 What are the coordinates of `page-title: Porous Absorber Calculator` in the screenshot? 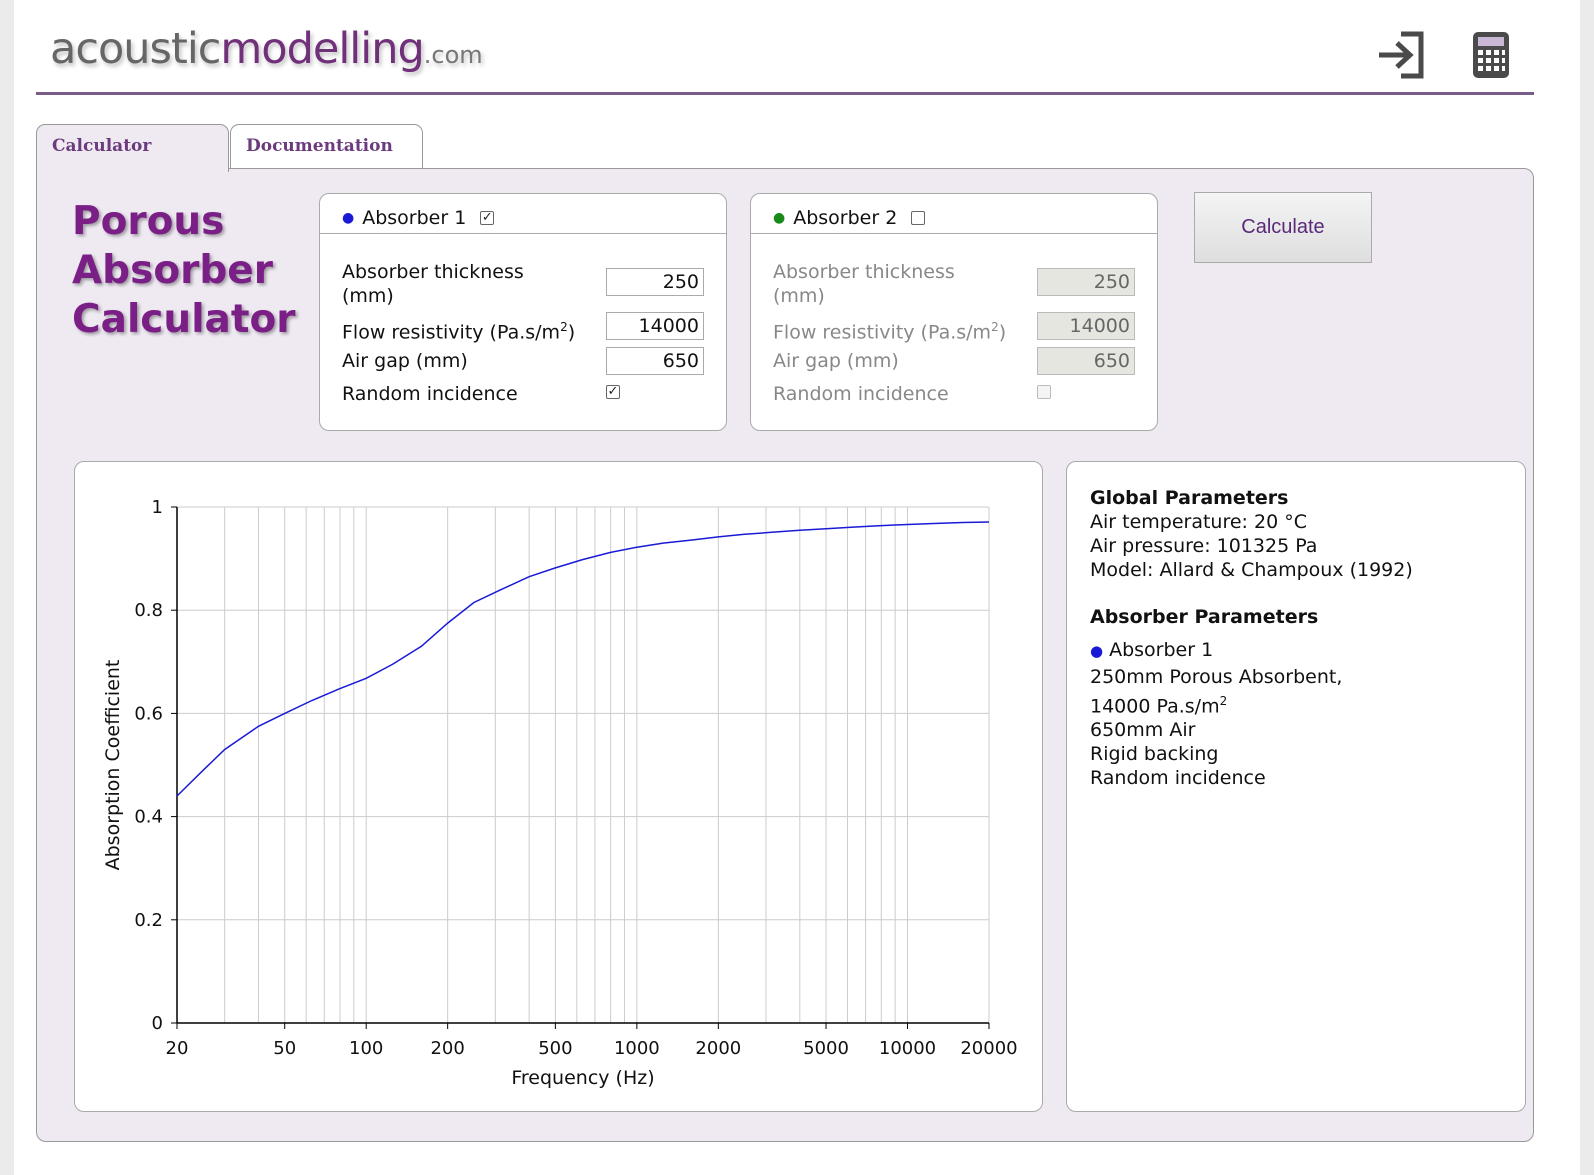 It's located at (184, 270).